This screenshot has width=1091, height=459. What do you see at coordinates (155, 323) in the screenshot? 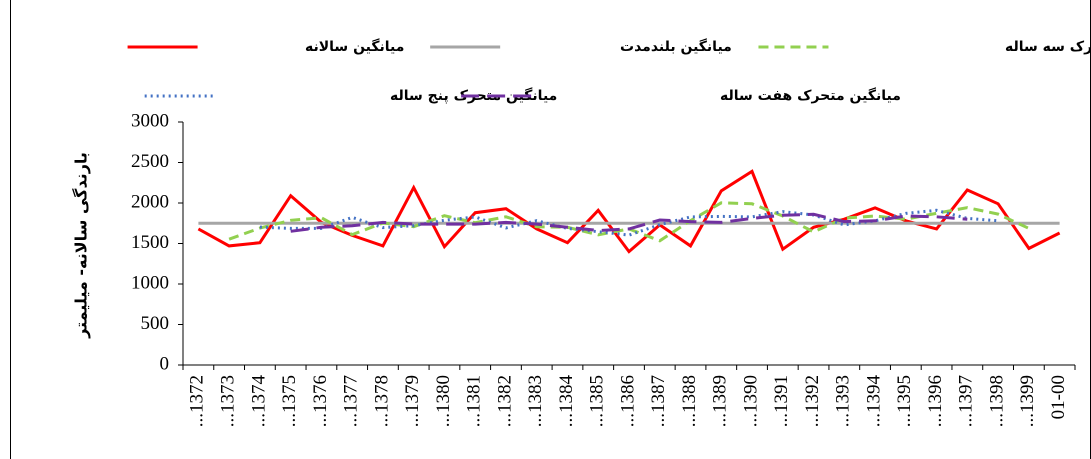
I see `y-tick-label: 500` at bounding box center [155, 323].